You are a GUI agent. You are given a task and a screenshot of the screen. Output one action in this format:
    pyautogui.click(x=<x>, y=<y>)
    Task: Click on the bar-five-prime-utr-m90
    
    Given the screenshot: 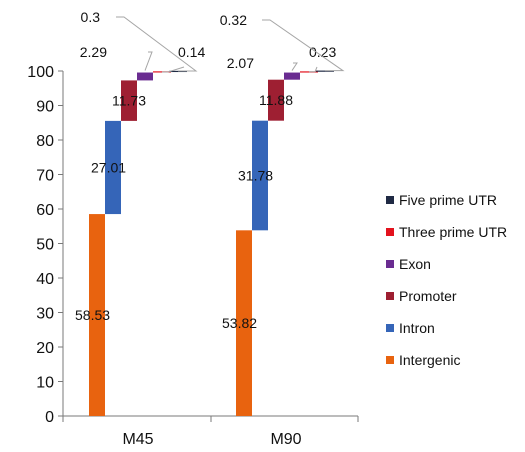 What is the action you would take?
    pyautogui.click(x=325, y=71)
    